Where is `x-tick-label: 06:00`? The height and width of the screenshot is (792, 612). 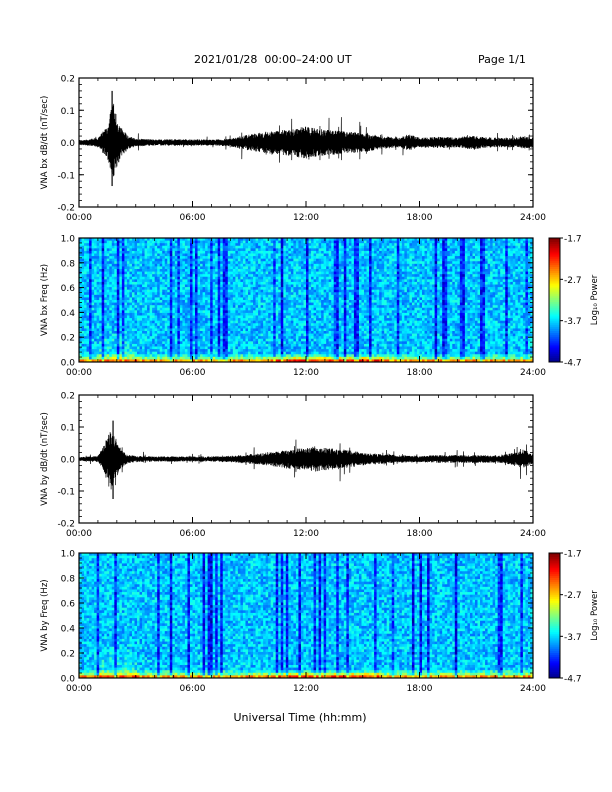
x-tick-label: 06:00 is located at coordinates (193, 218).